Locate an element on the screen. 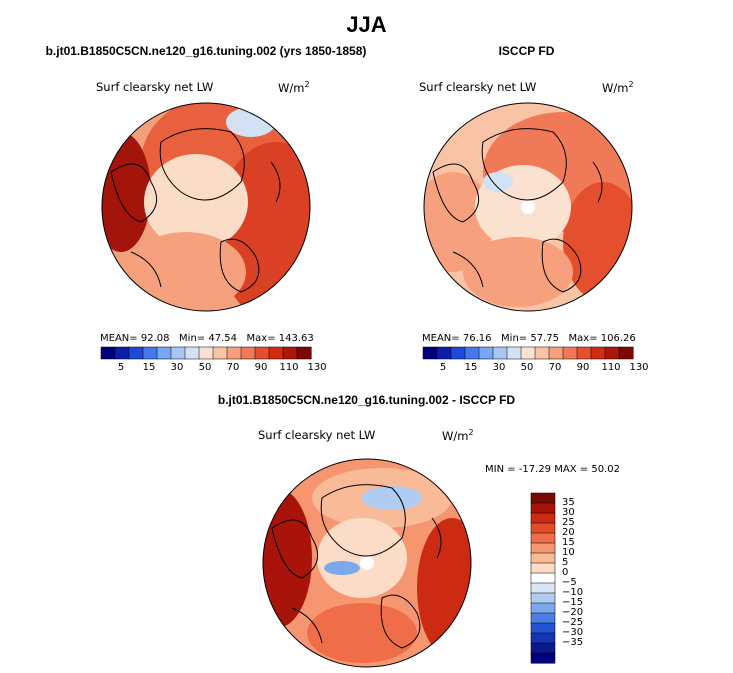  panel-2-polar-map is located at coordinates (528, 207).